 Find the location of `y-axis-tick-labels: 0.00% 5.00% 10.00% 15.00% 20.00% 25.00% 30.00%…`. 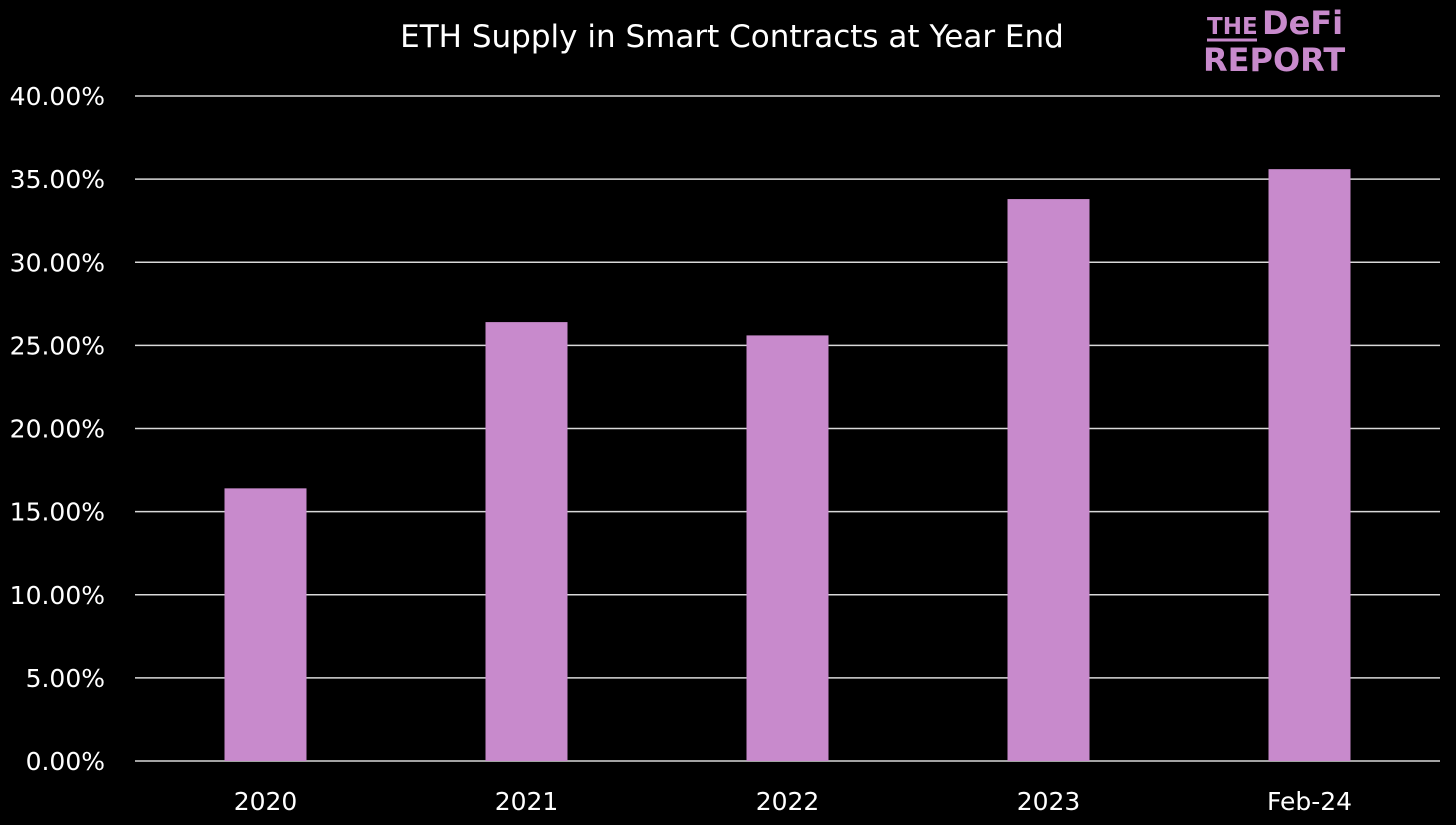

y-axis-tick-labels: 0.00% 5.00% 10.00% 15.00% 20.00% 25.00% 30.00%… is located at coordinates (57, 429).